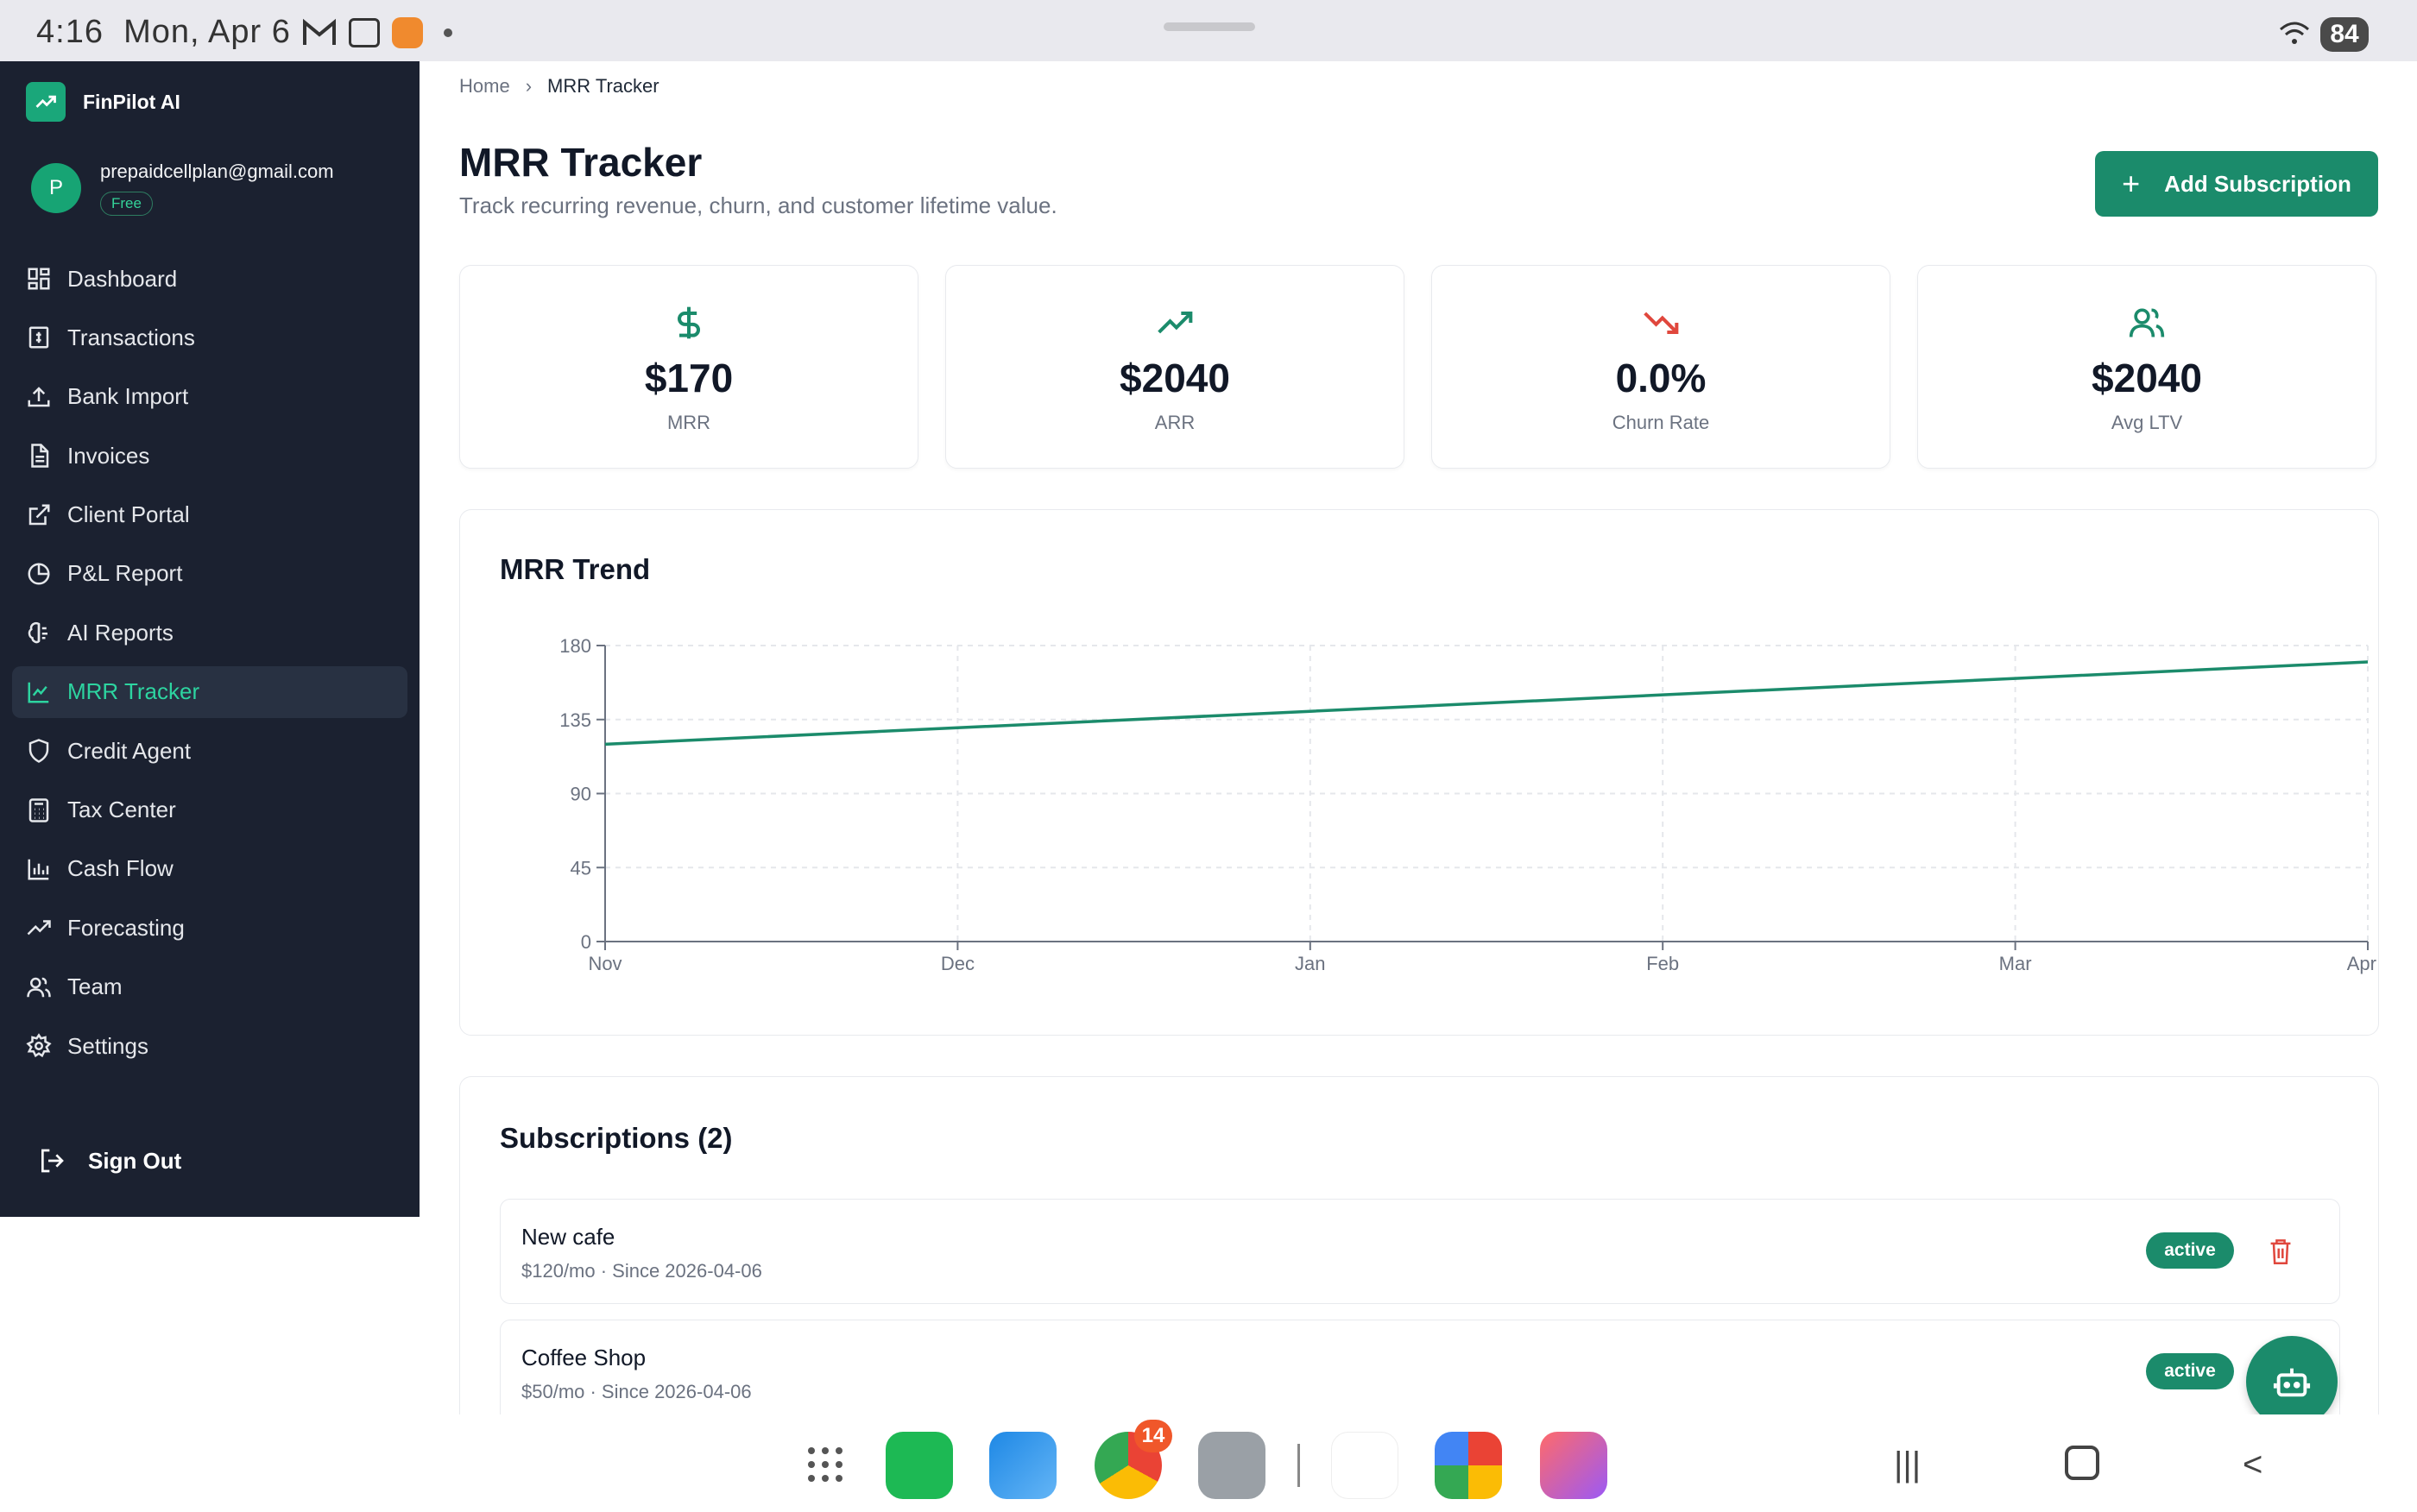 The width and height of the screenshot is (2417, 1512). Describe the element at coordinates (39, 397) in the screenshot. I see `upload-icon` at that location.